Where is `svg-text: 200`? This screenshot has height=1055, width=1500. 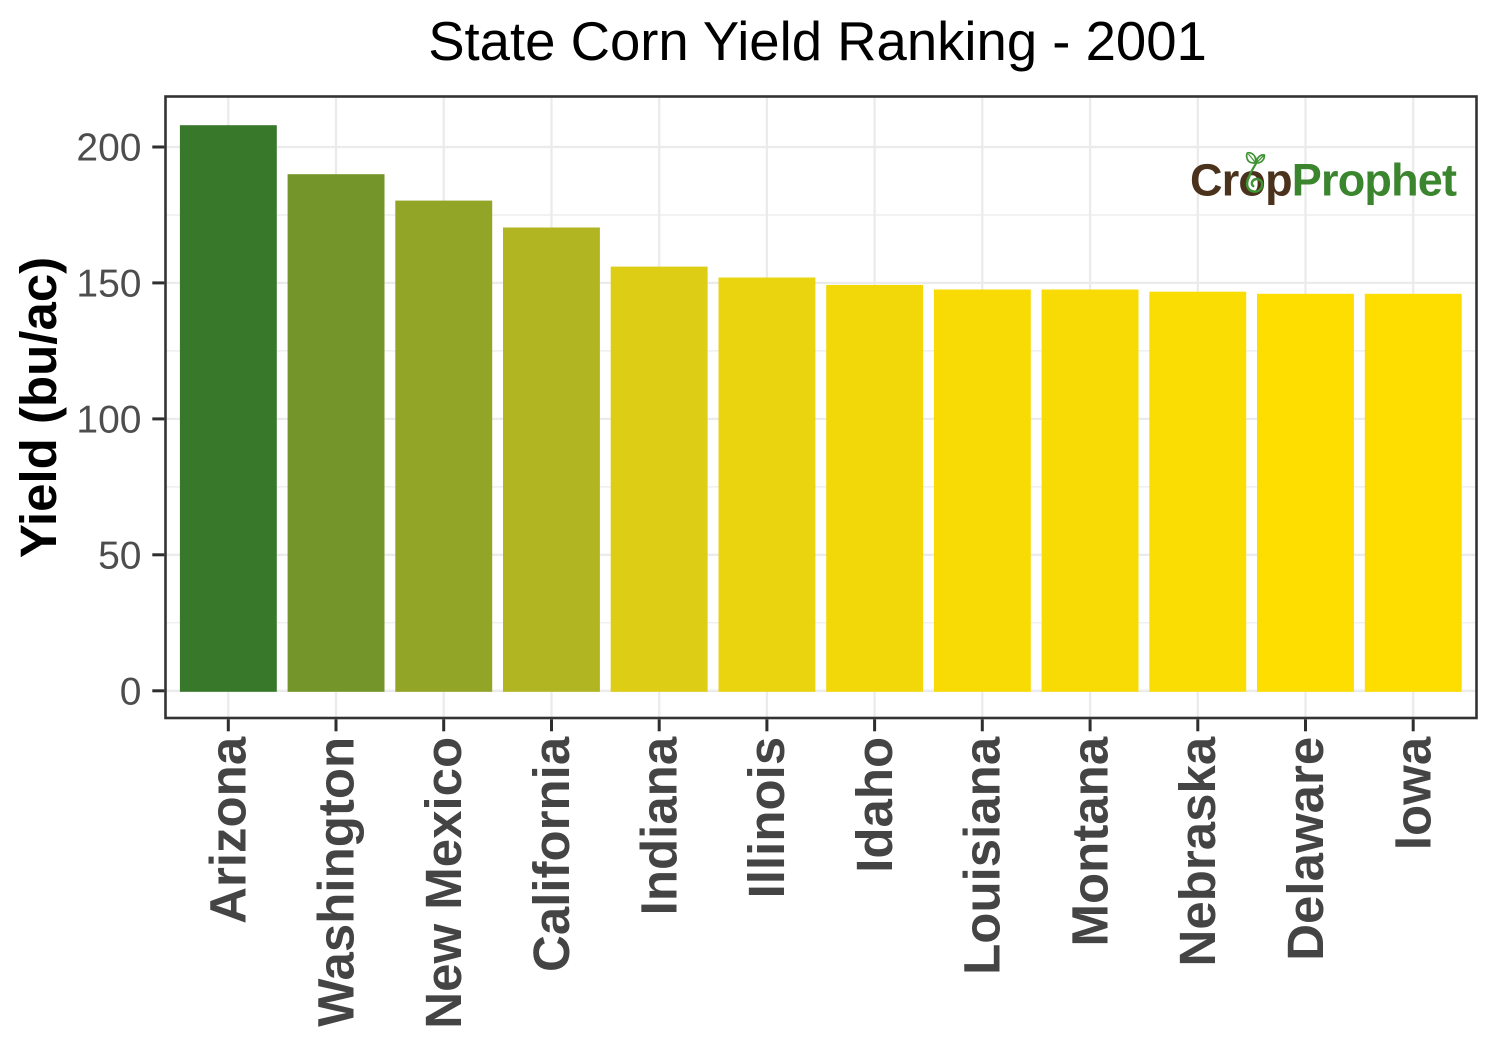 svg-text: 200 is located at coordinates (108, 148).